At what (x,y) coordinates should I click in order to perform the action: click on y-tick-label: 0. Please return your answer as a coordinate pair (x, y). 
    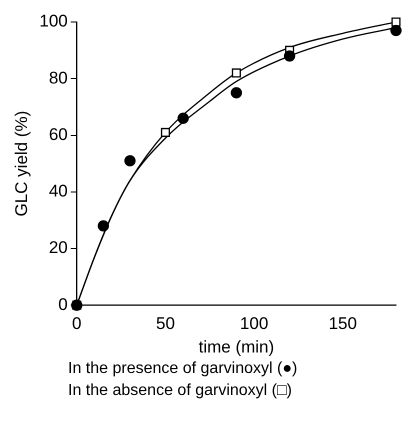
    Looking at the image, I should click on (63, 304).